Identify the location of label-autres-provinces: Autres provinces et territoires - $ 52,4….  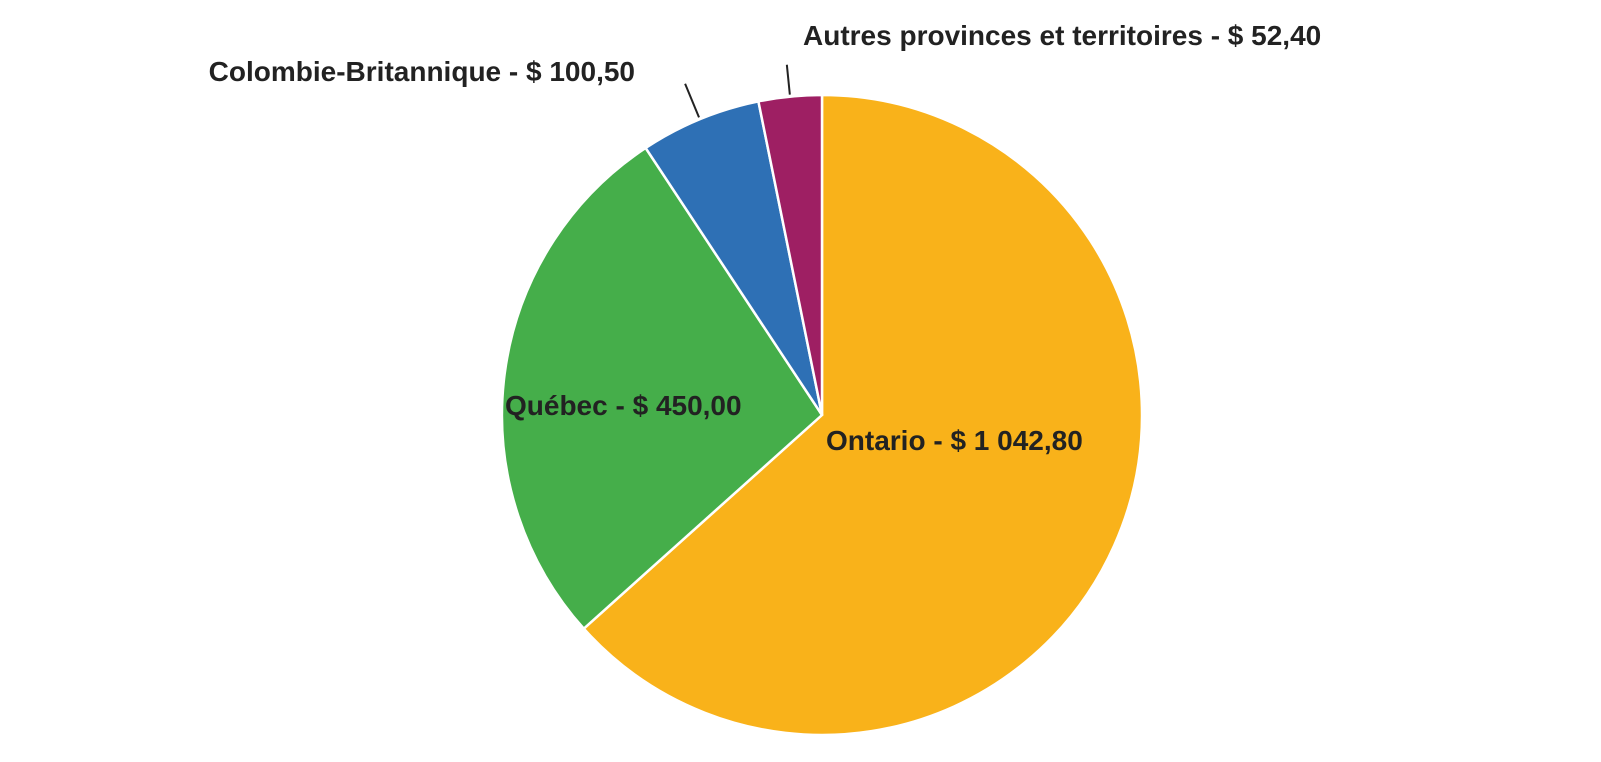
(1062, 35).